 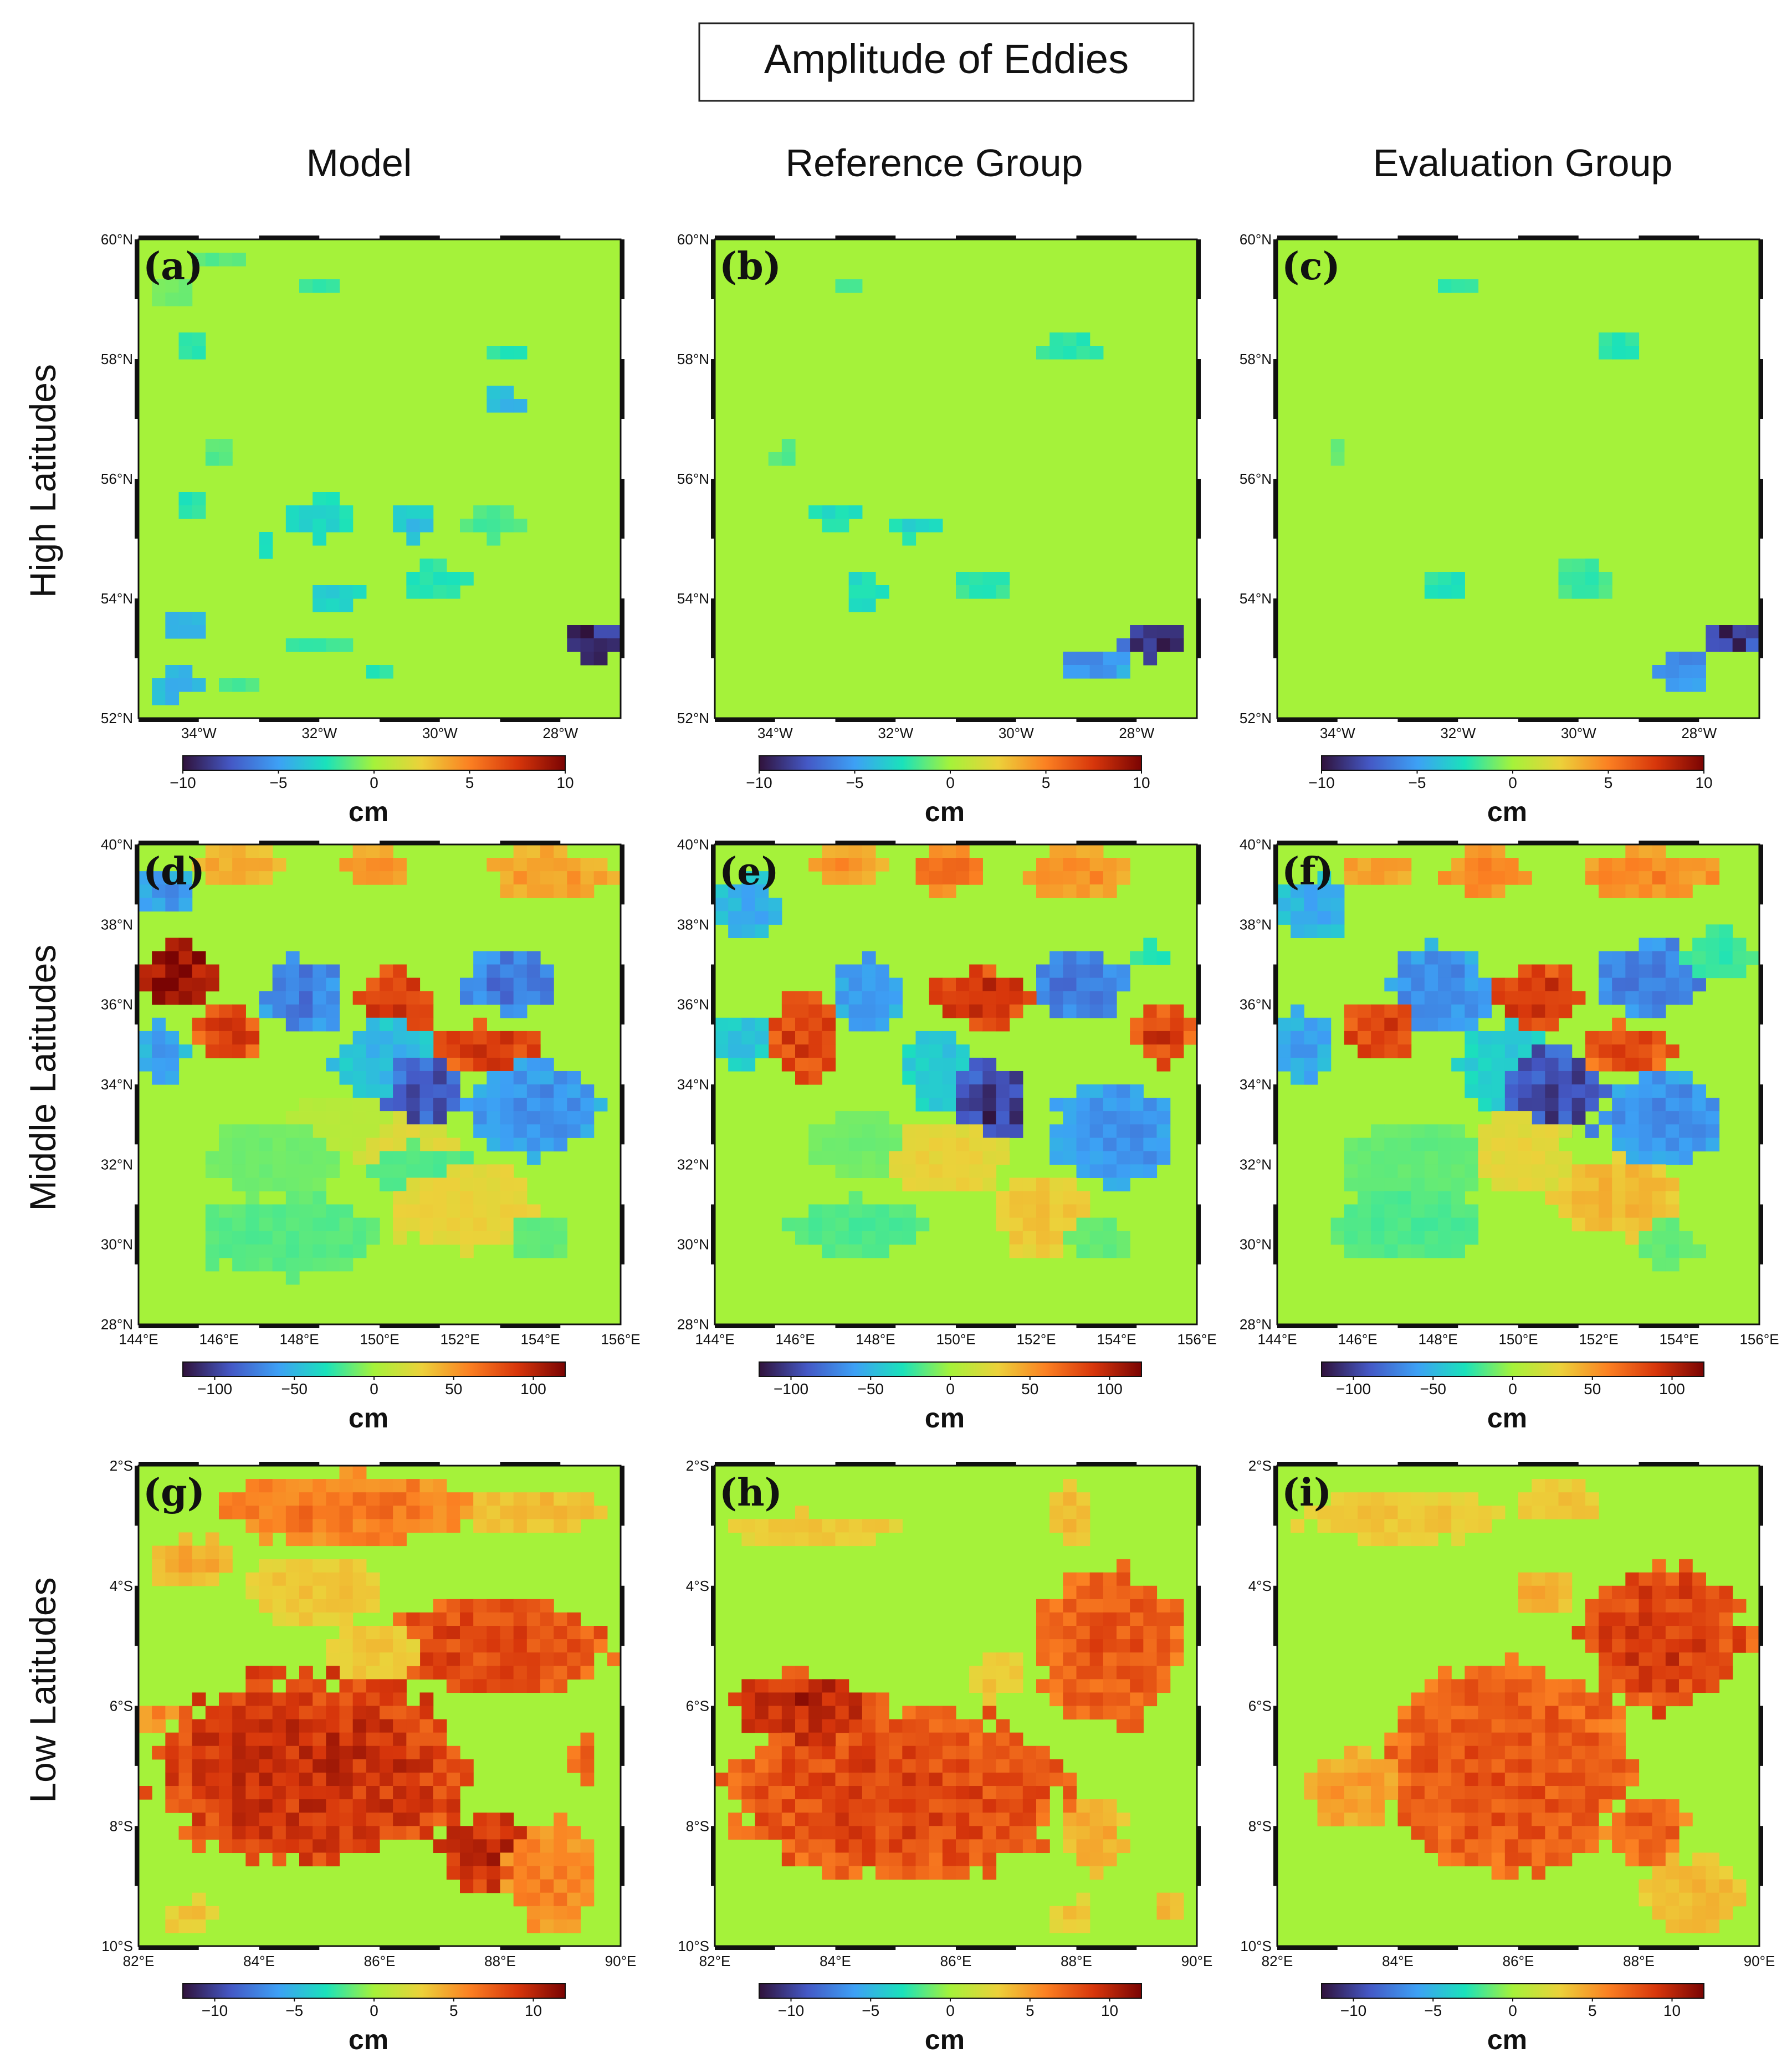 What do you see at coordinates (289, 1326) in the screenshot?
I see `frame-tick-bottom` at bounding box center [289, 1326].